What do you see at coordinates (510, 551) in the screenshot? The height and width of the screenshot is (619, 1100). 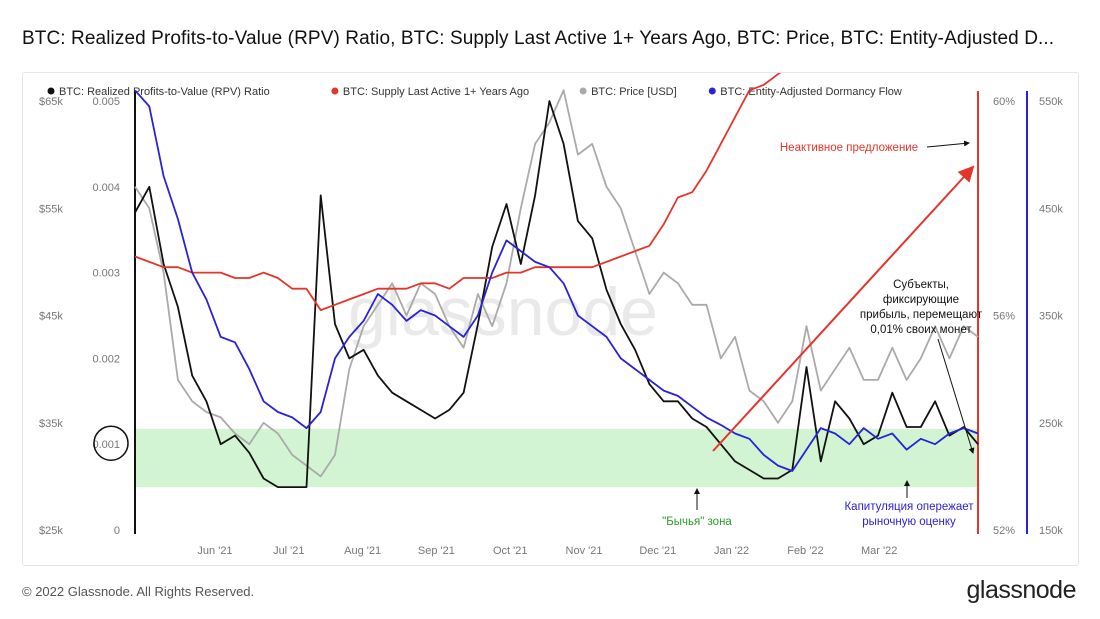 I see `x-tick-label: Oct '21` at bounding box center [510, 551].